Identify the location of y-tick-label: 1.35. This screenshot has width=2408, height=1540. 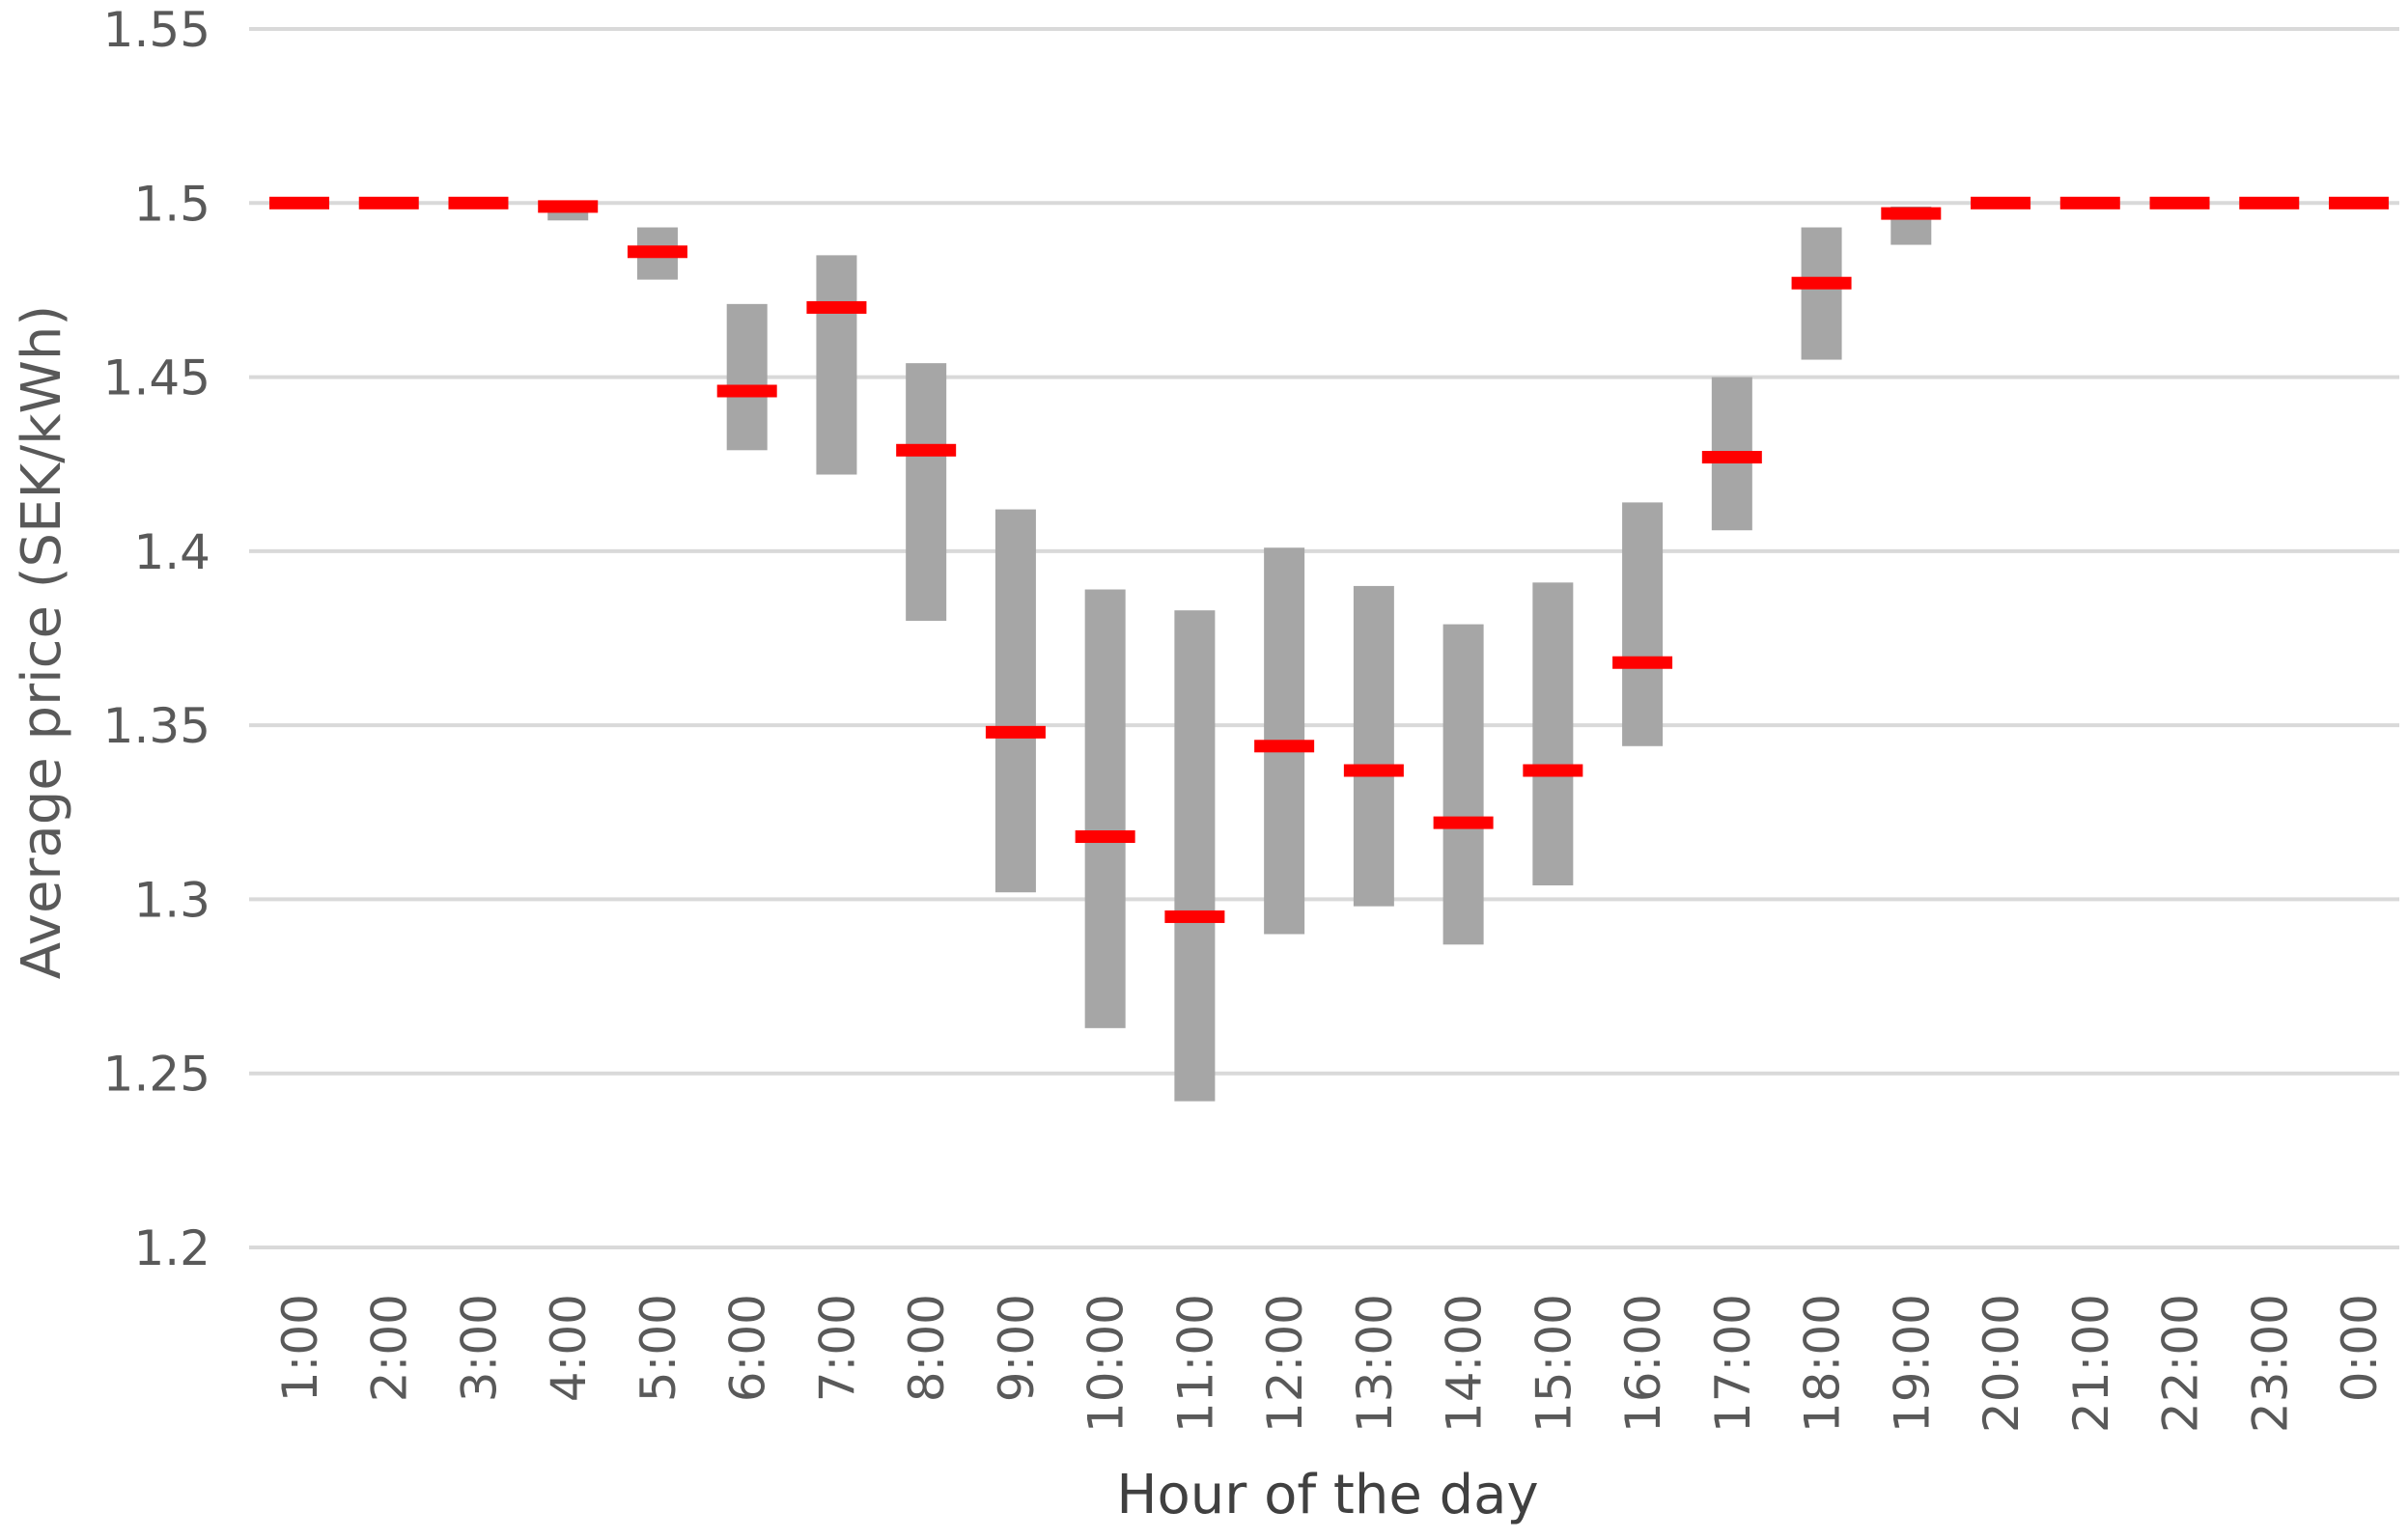
(157, 726).